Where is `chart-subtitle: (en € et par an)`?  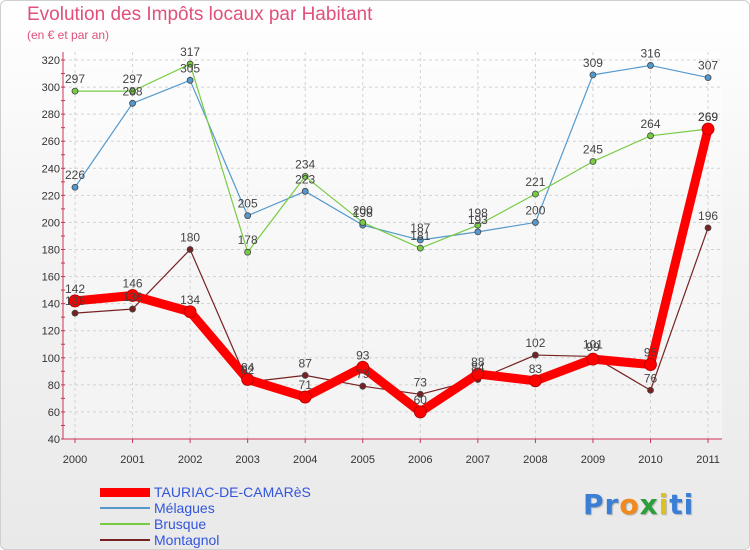 chart-subtitle: (en € et par an) is located at coordinates (68, 35).